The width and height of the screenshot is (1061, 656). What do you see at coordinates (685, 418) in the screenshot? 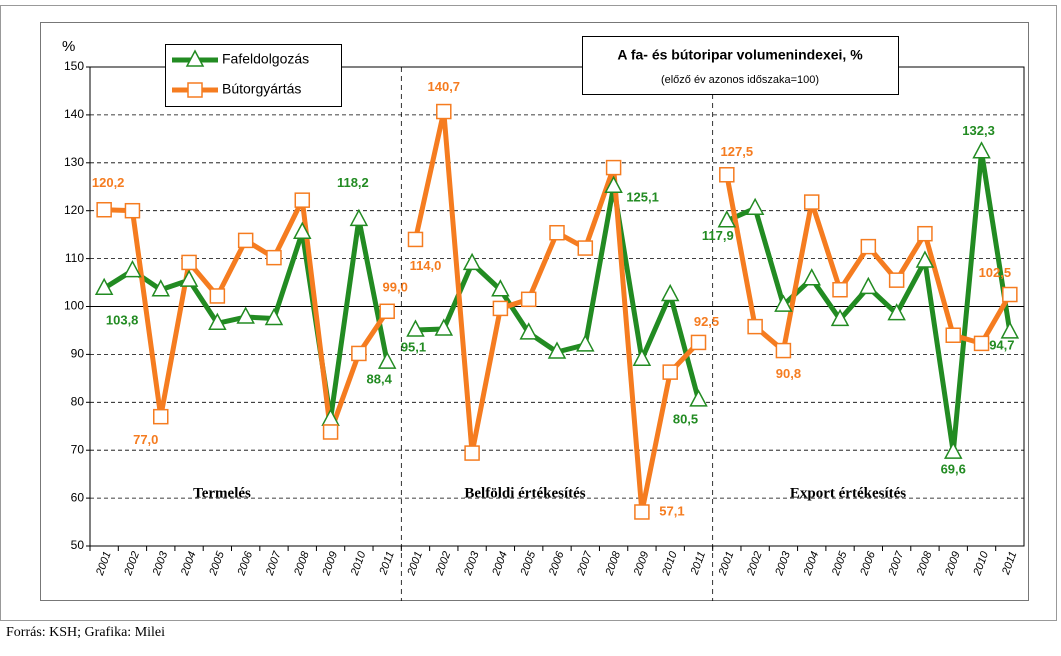
I see `data-label: 80,5` at bounding box center [685, 418].